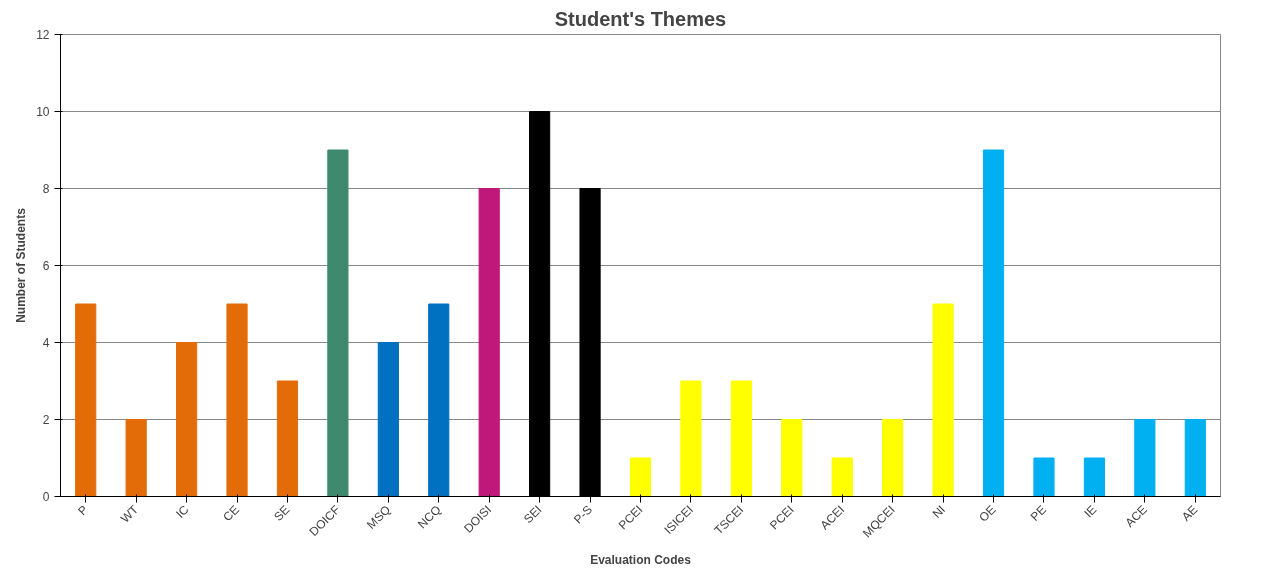 This screenshot has height=579, width=1262. I want to click on y-tick-label: 8, so click(46, 189).